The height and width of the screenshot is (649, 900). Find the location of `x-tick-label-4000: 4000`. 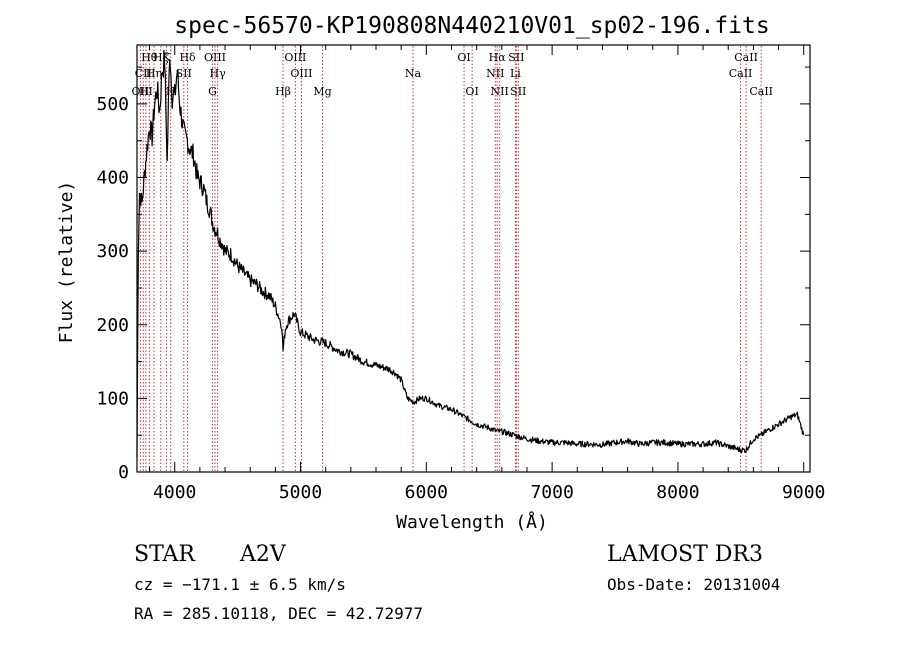

x-tick-label-4000: 4000 is located at coordinates (174, 492).